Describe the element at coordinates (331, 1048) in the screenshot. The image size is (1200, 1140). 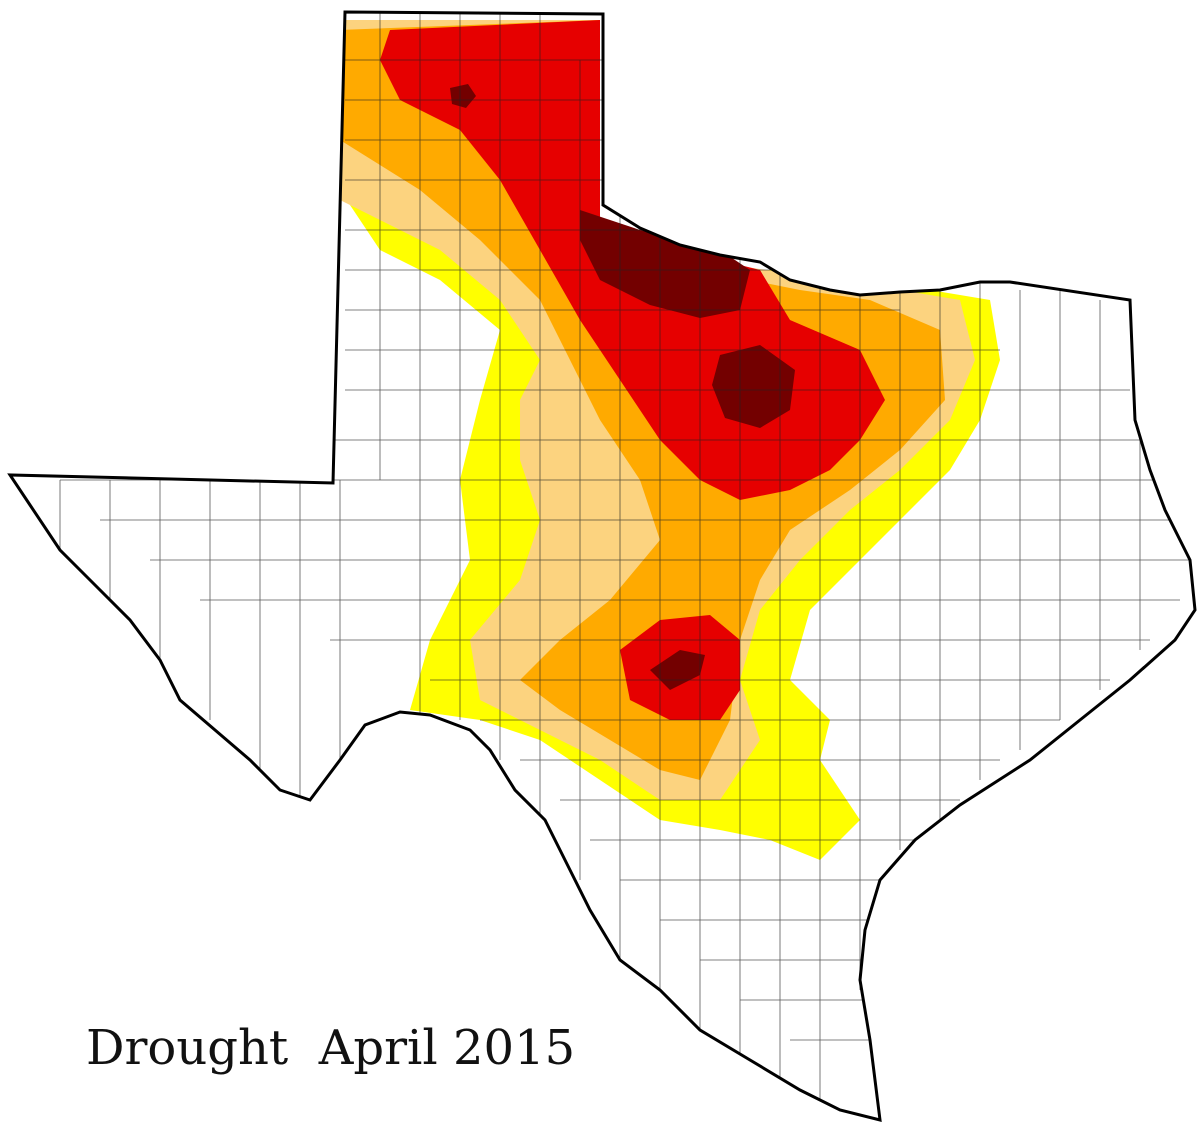
I see `map-title: Drought April 2015` at that location.